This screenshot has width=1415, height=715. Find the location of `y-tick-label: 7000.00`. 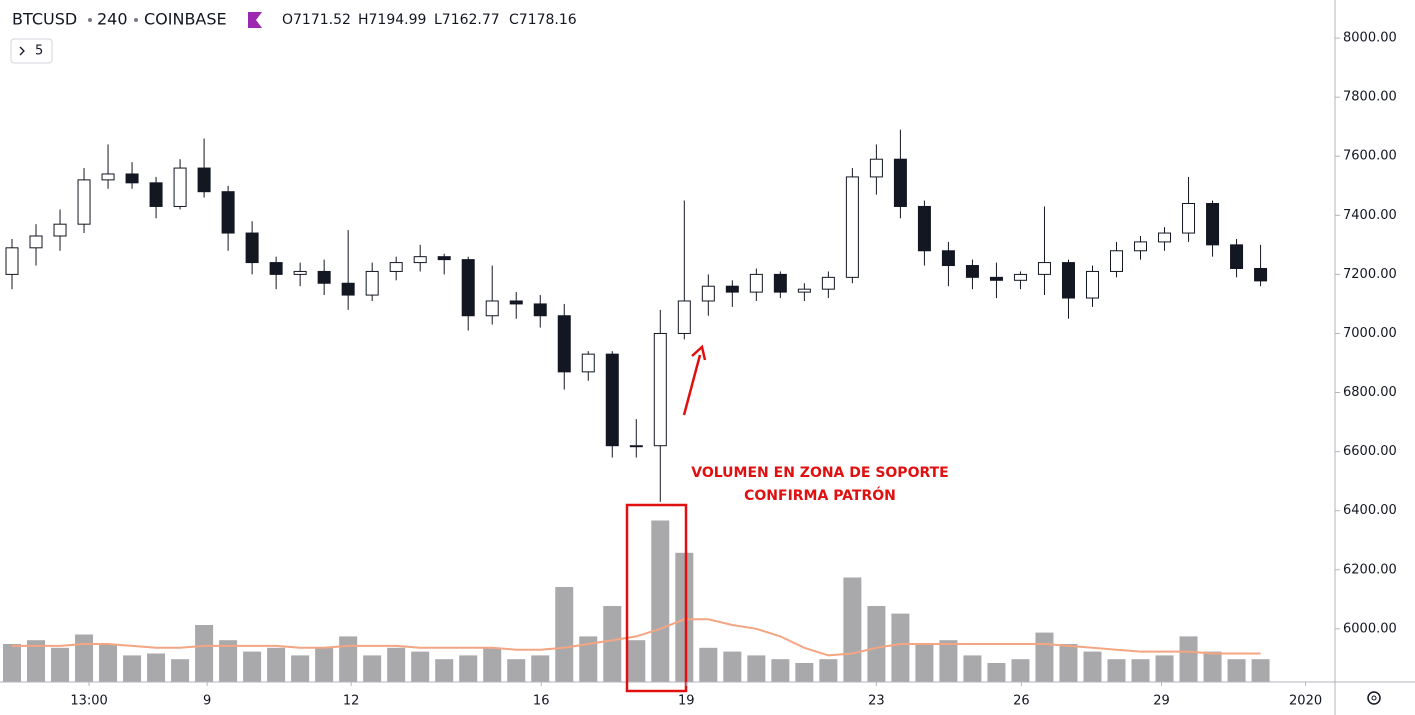

y-tick-label: 7000.00 is located at coordinates (1370, 333).